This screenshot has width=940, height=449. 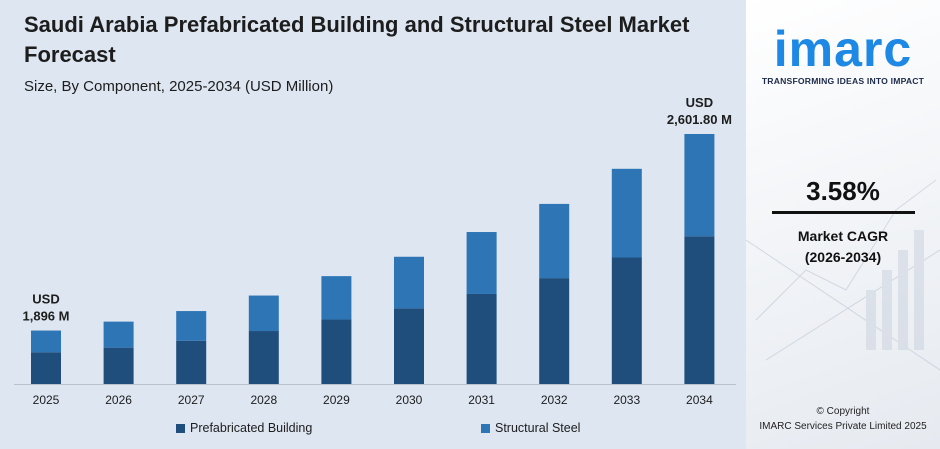 I want to click on callout-2025-line2: 1,896 M, so click(x=46, y=316).